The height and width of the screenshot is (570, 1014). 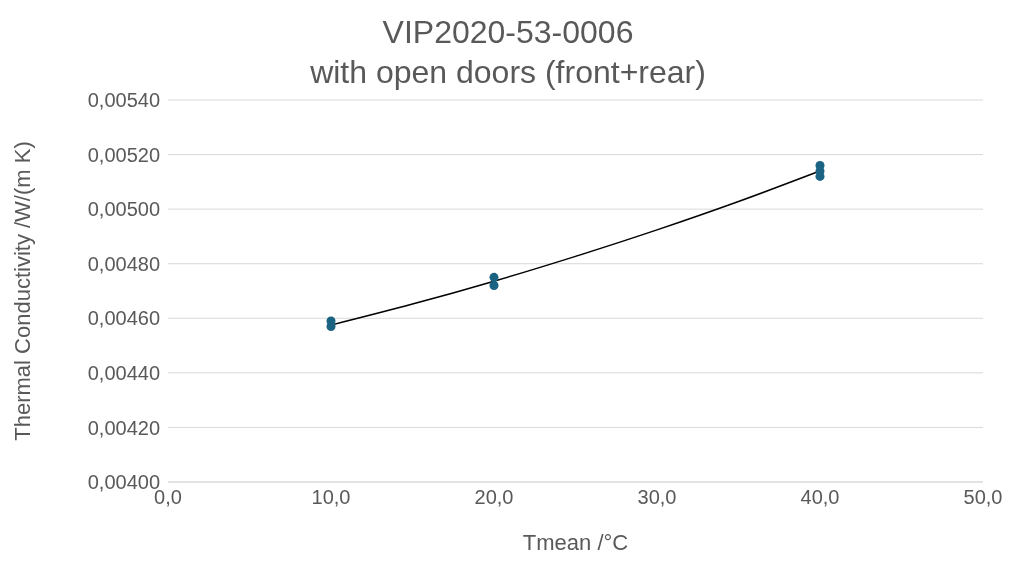 I want to click on y-tick-label: 0,00440, so click(x=123, y=372).